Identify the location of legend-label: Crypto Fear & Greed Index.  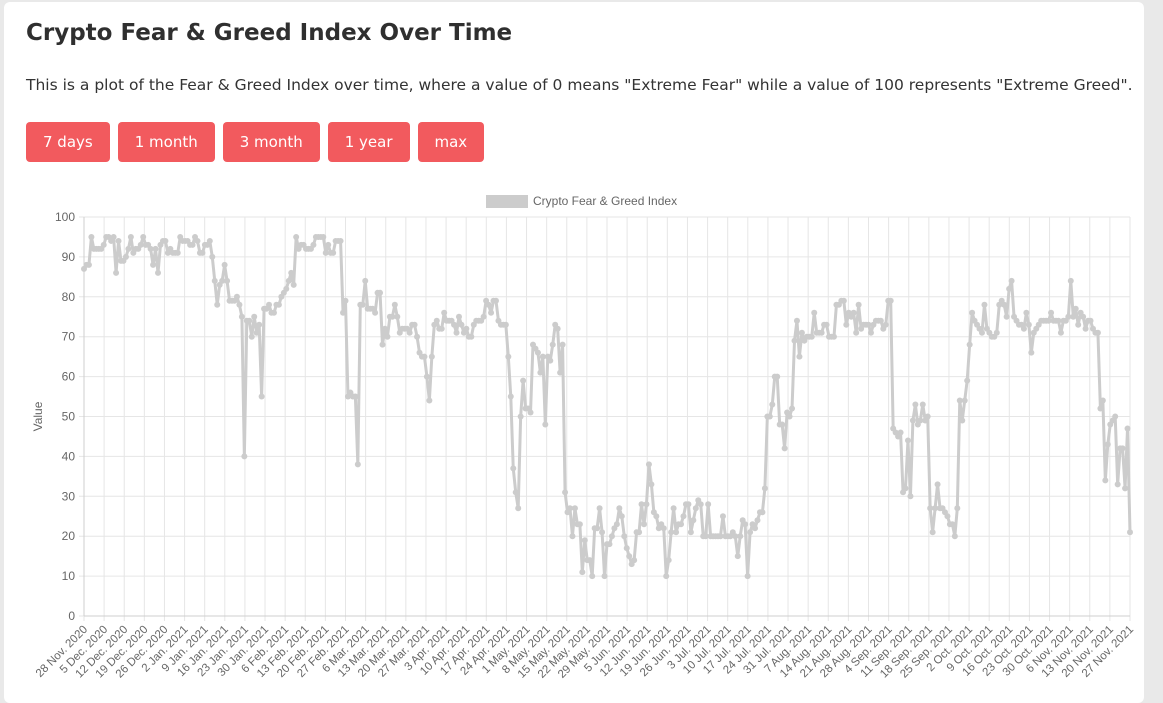
(605, 201).